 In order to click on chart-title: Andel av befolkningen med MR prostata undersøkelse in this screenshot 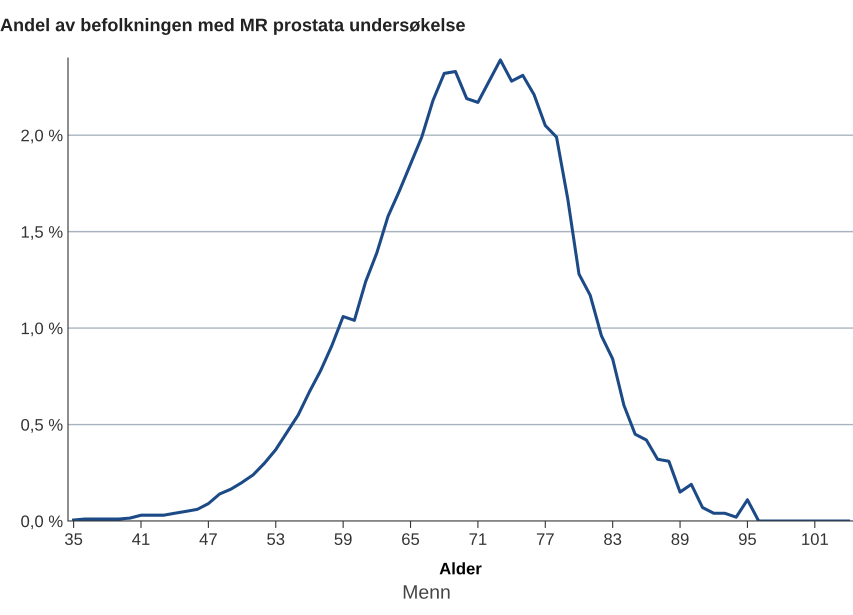, I will do `click(232, 26)`.